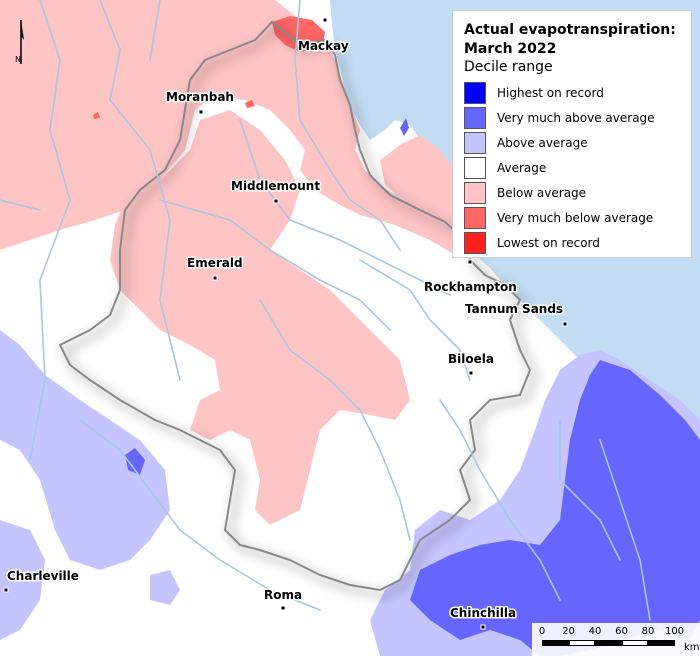 This screenshot has height=656, width=700. What do you see at coordinates (283, 595) in the screenshot?
I see `town-label: Roma` at bounding box center [283, 595].